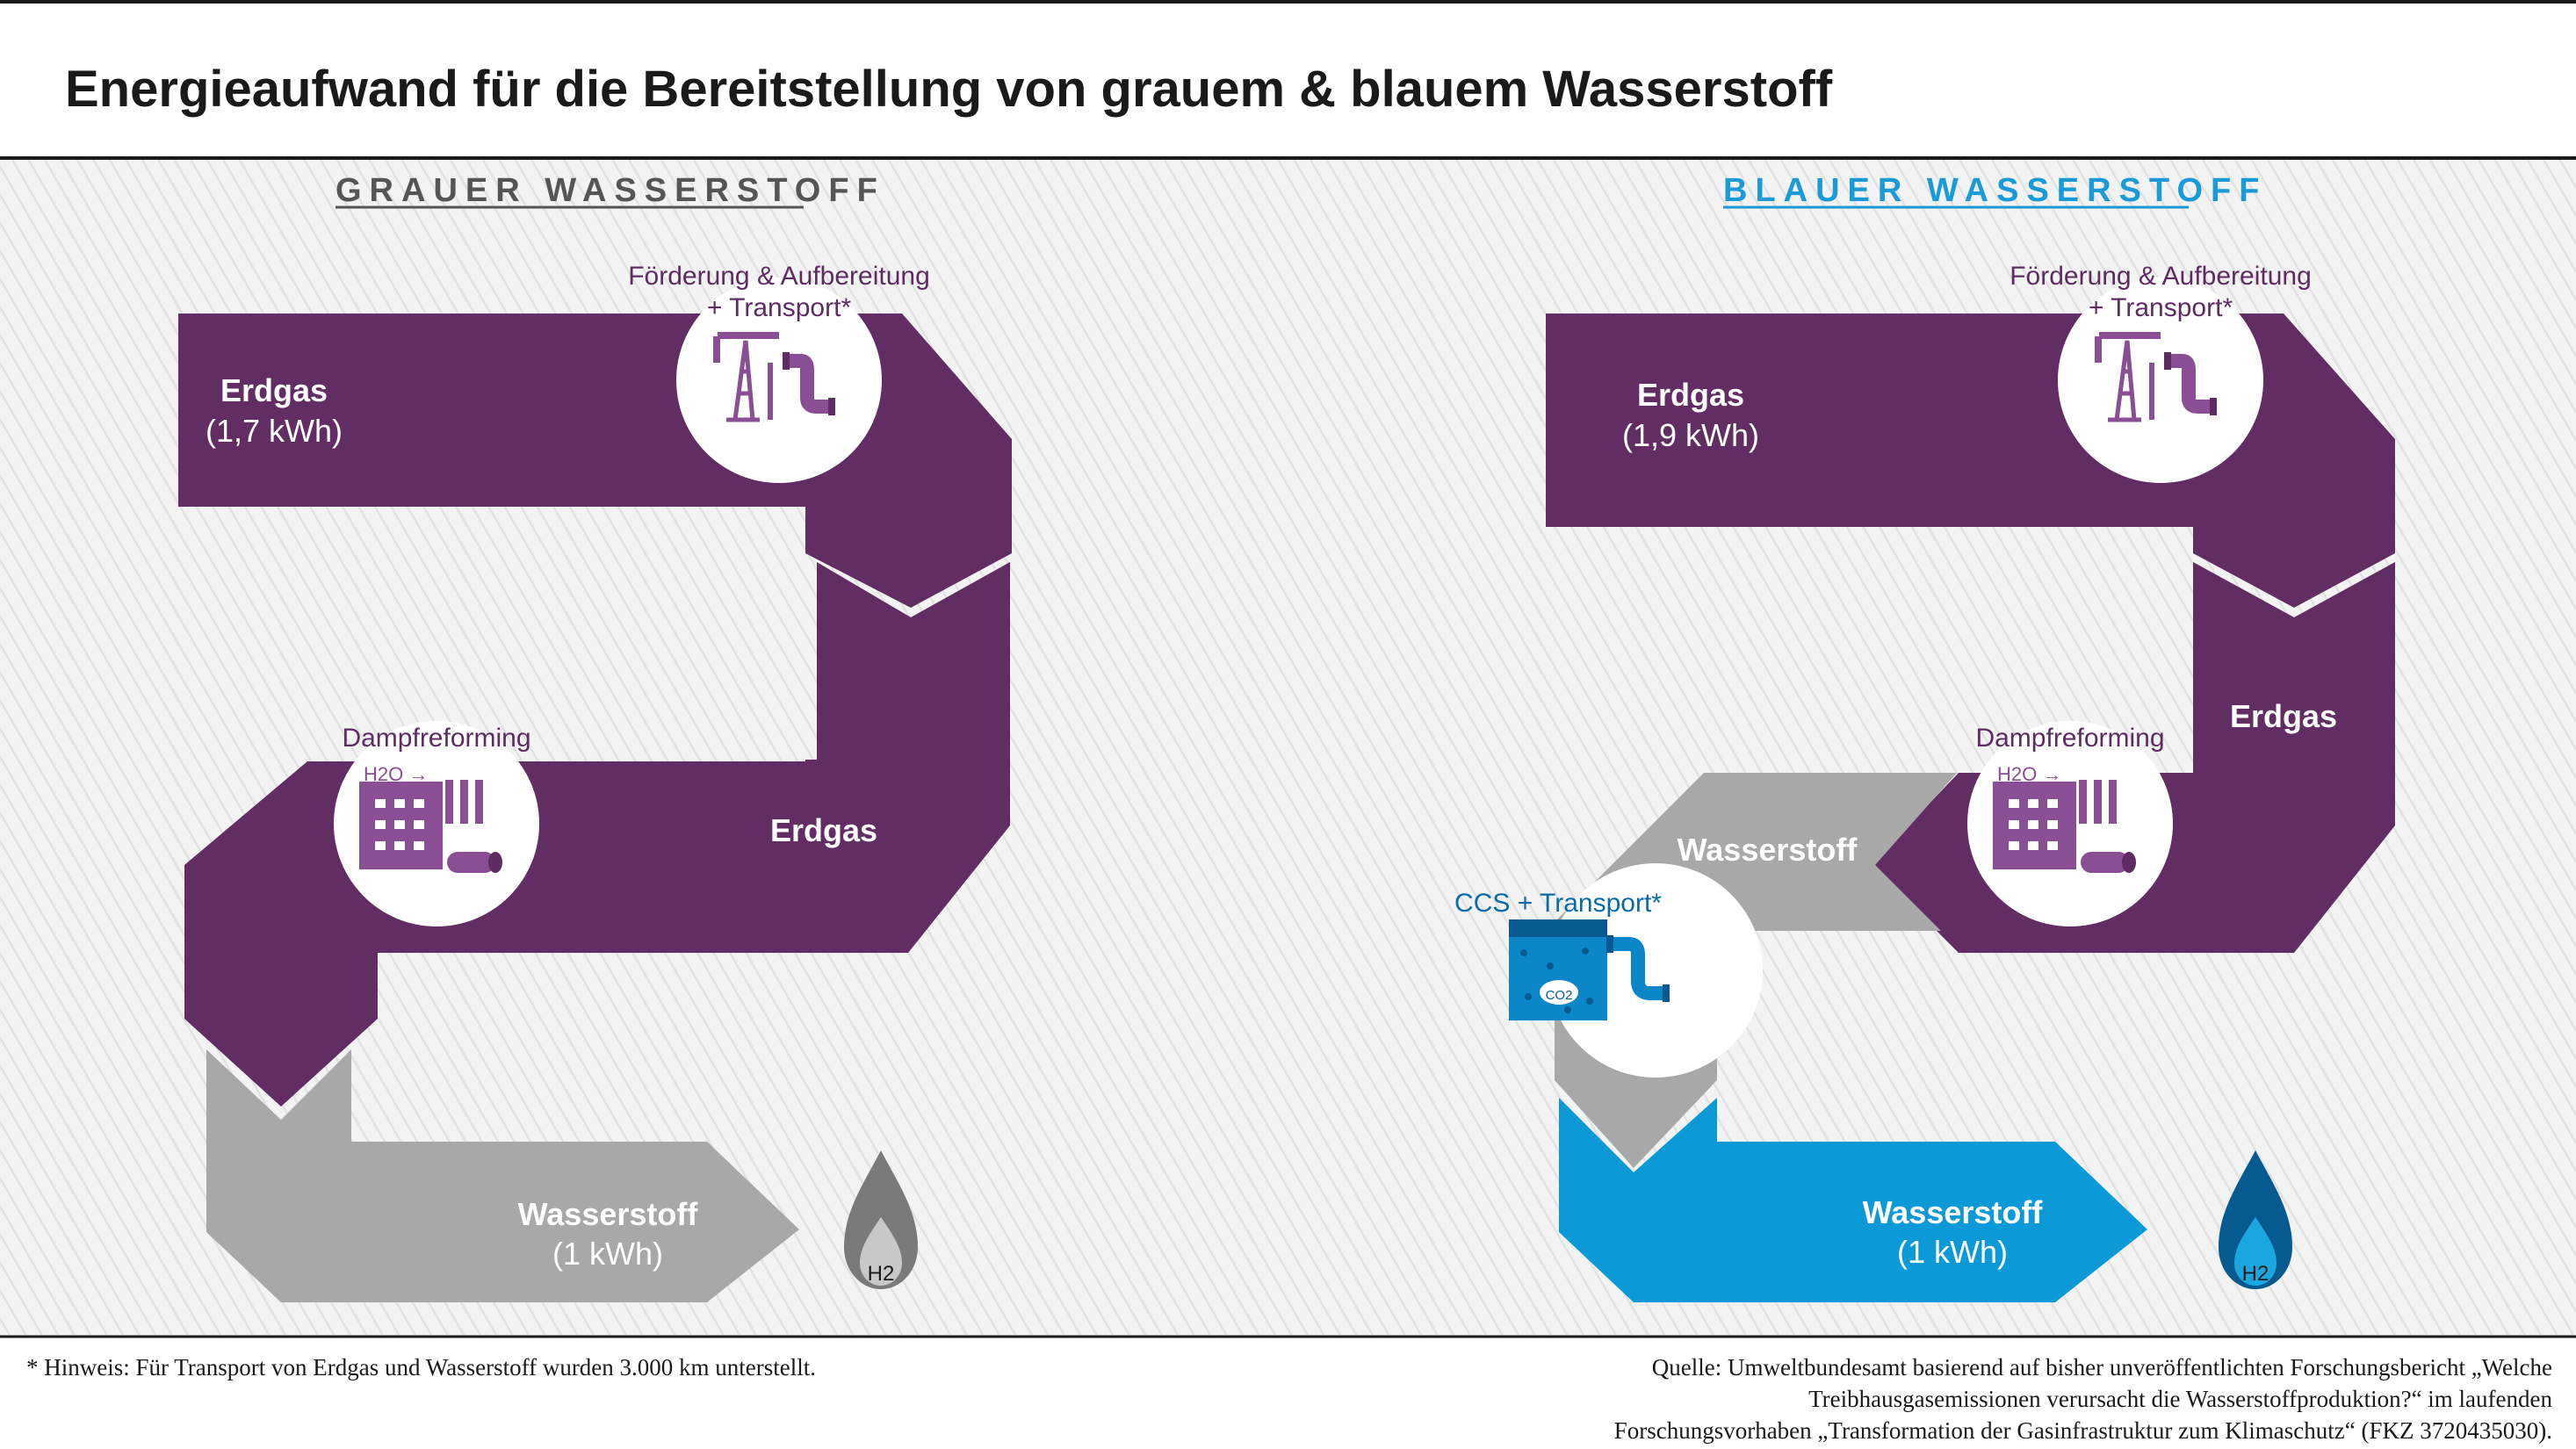 The height and width of the screenshot is (1449, 2576). What do you see at coordinates (774, 377) in the screenshot?
I see `grau-oil-pump-pipe-icon` at bounding box center [774, 377].